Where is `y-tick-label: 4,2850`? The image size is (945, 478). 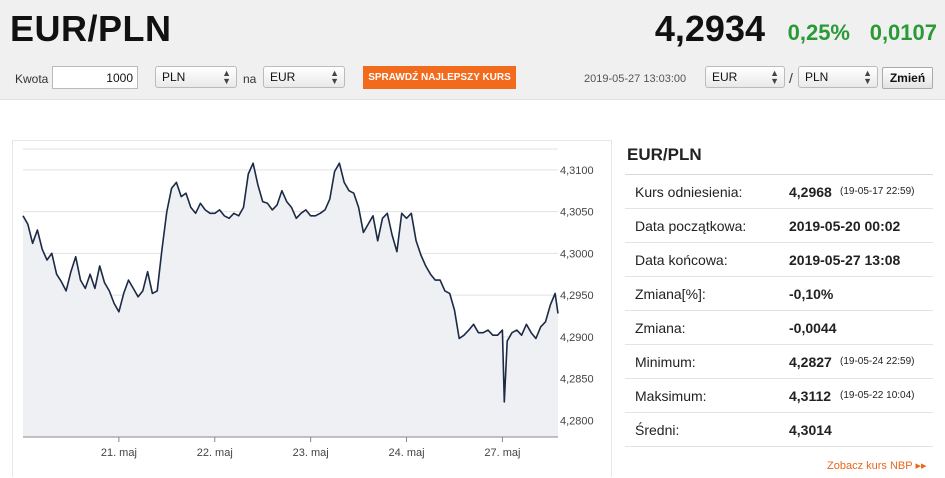 y-tick-label: 4,2850 is located at coordinates (577, 380).